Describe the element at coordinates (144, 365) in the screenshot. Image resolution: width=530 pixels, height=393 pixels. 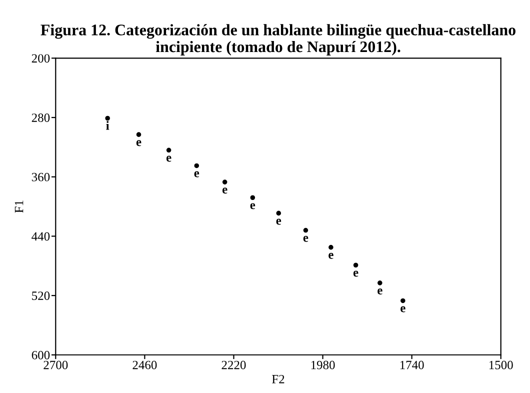
I see `x-tick-label: 2460` at that location.